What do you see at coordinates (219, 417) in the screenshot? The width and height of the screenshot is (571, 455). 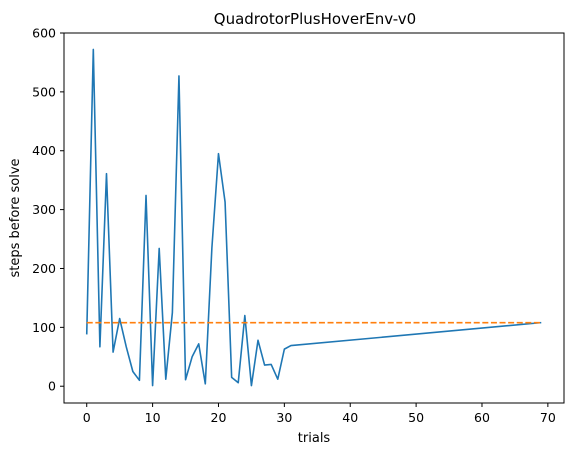 I see `x-tick-label: 20` at bounding box center [219, 417].